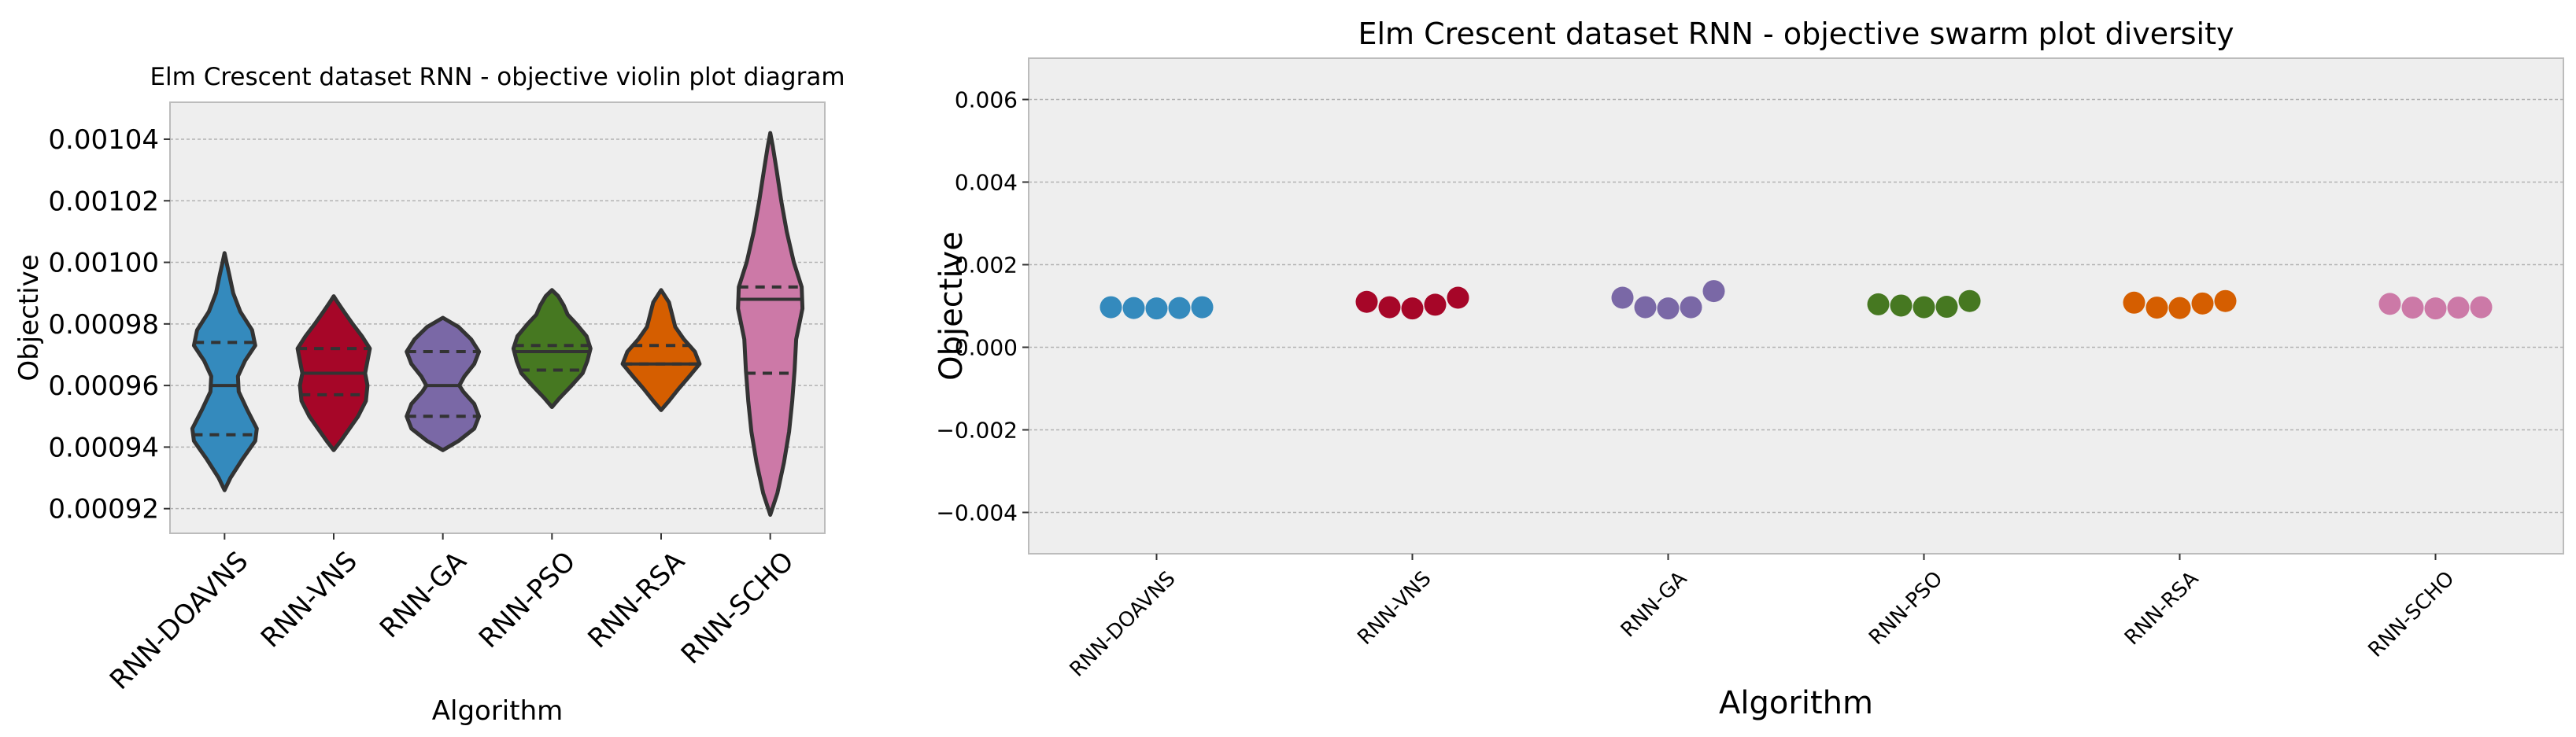 Image resolution: width=2576 pixels, height=737 pixels. I want to click on swarm-y-tick-label: −0.002, so click(977, 431).